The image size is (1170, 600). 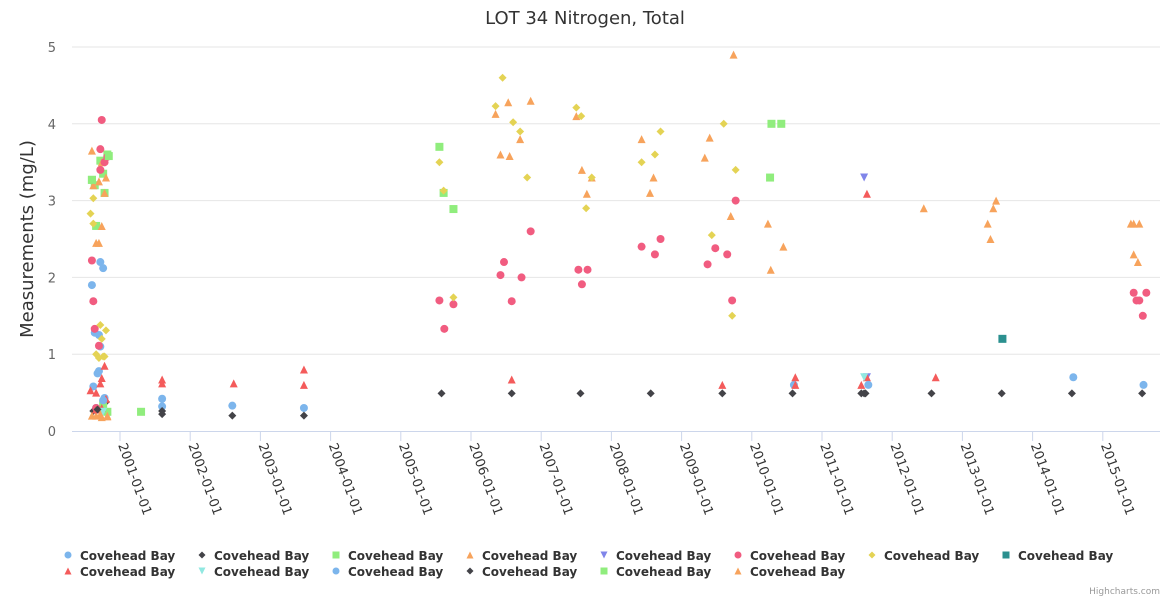 I want to click on credits-link: Highcharts.com, so click(x=1124, y=592).